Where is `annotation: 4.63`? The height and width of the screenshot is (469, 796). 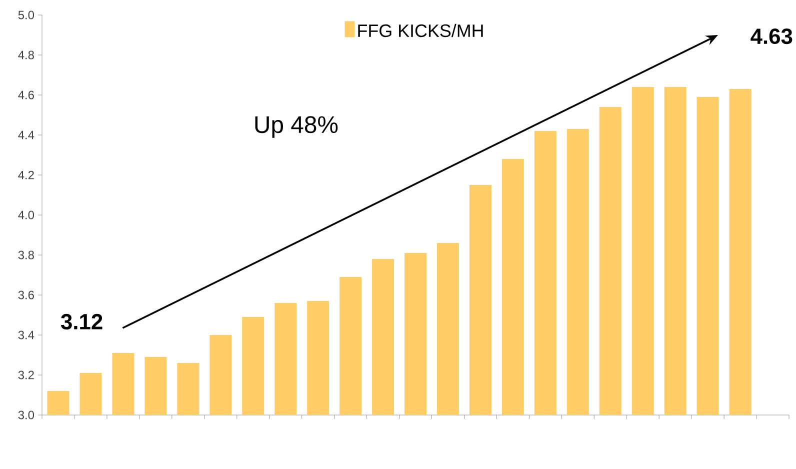
annotation: 4.63 is located at coordinates (771, 36).